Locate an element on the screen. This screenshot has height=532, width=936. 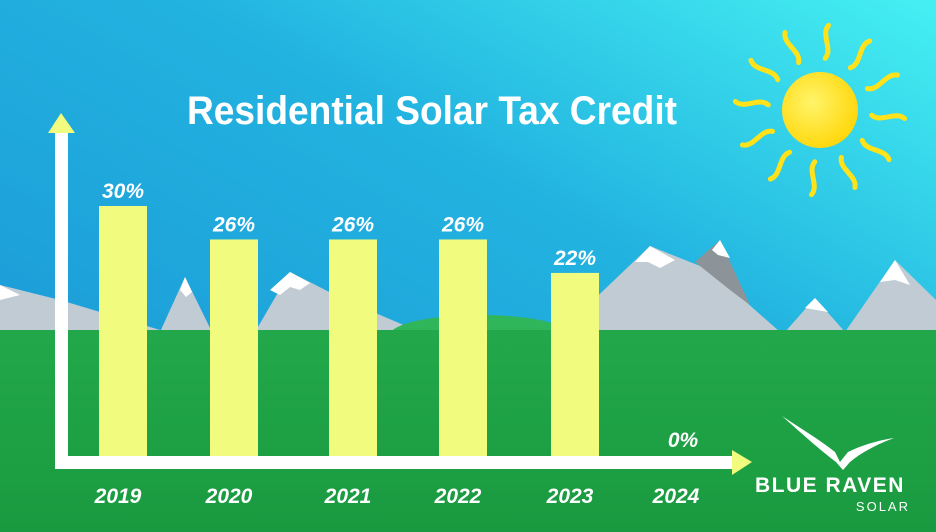
blue-raven-logo: BLUE RAVEN SOLAR is located at coordinates (832, 465).